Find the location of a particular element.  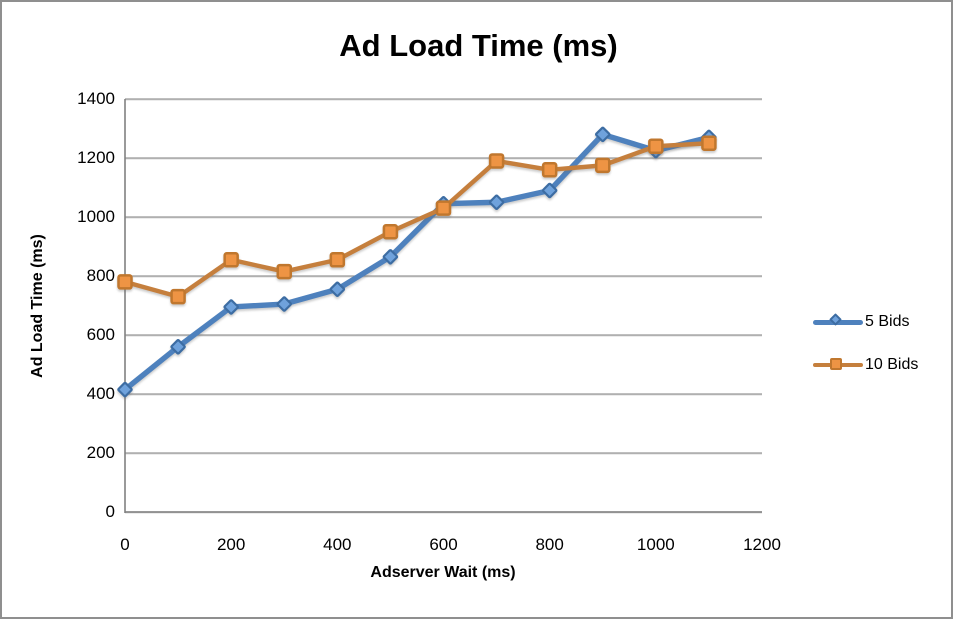

y-tick-label: 1000 is located at coordinates (96, 216).